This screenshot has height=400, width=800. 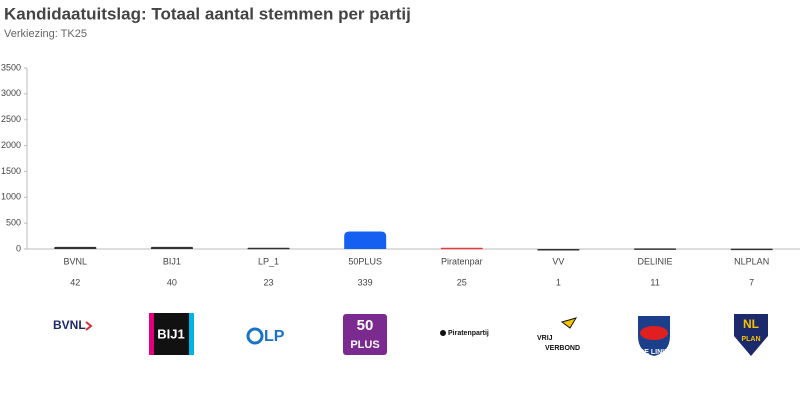 I want to click on logo-text: NL, so click(x=751, y=324).